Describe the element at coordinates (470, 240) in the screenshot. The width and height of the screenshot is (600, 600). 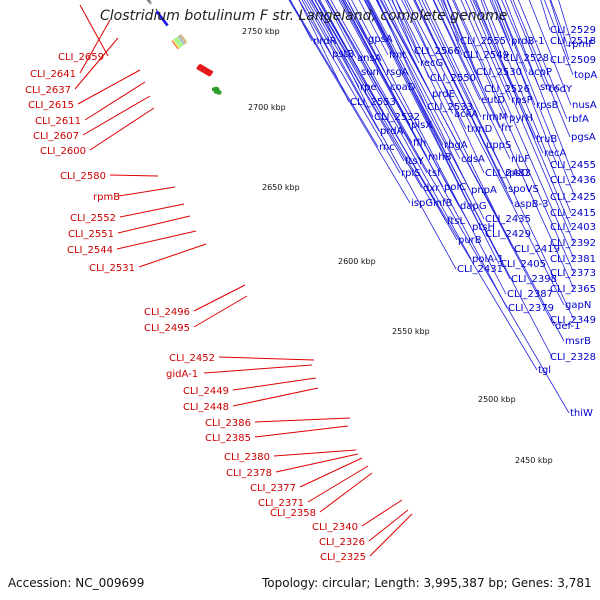
I see `forward-strand-gene-label: purB` at that location.